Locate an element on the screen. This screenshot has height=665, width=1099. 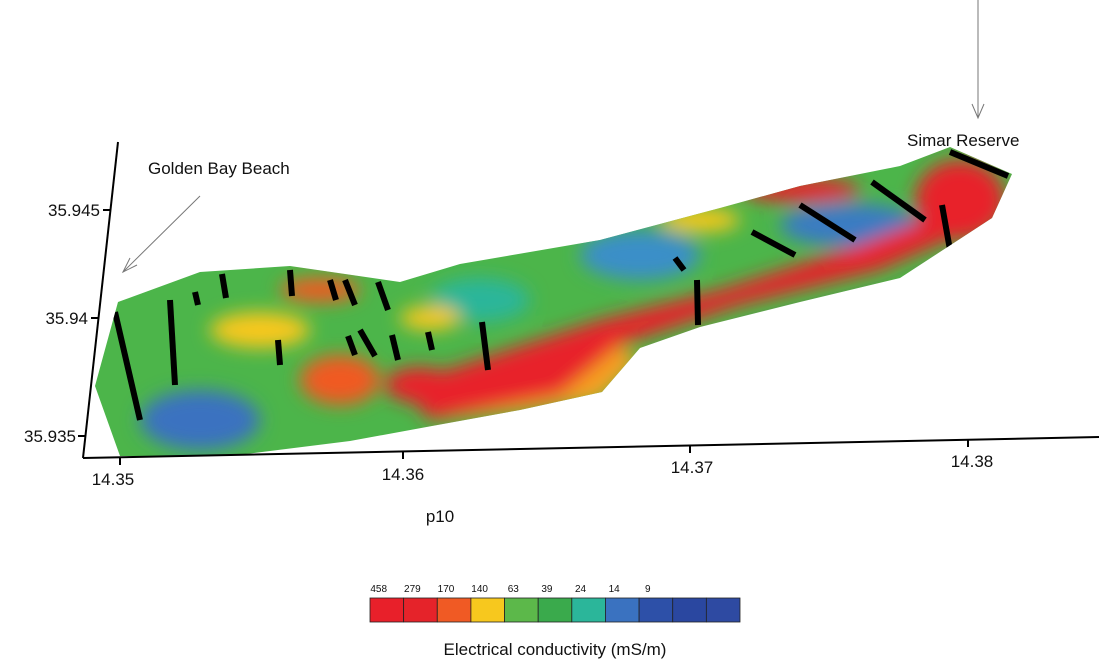
legend-value: 140 is located at coordinates (479, 589).